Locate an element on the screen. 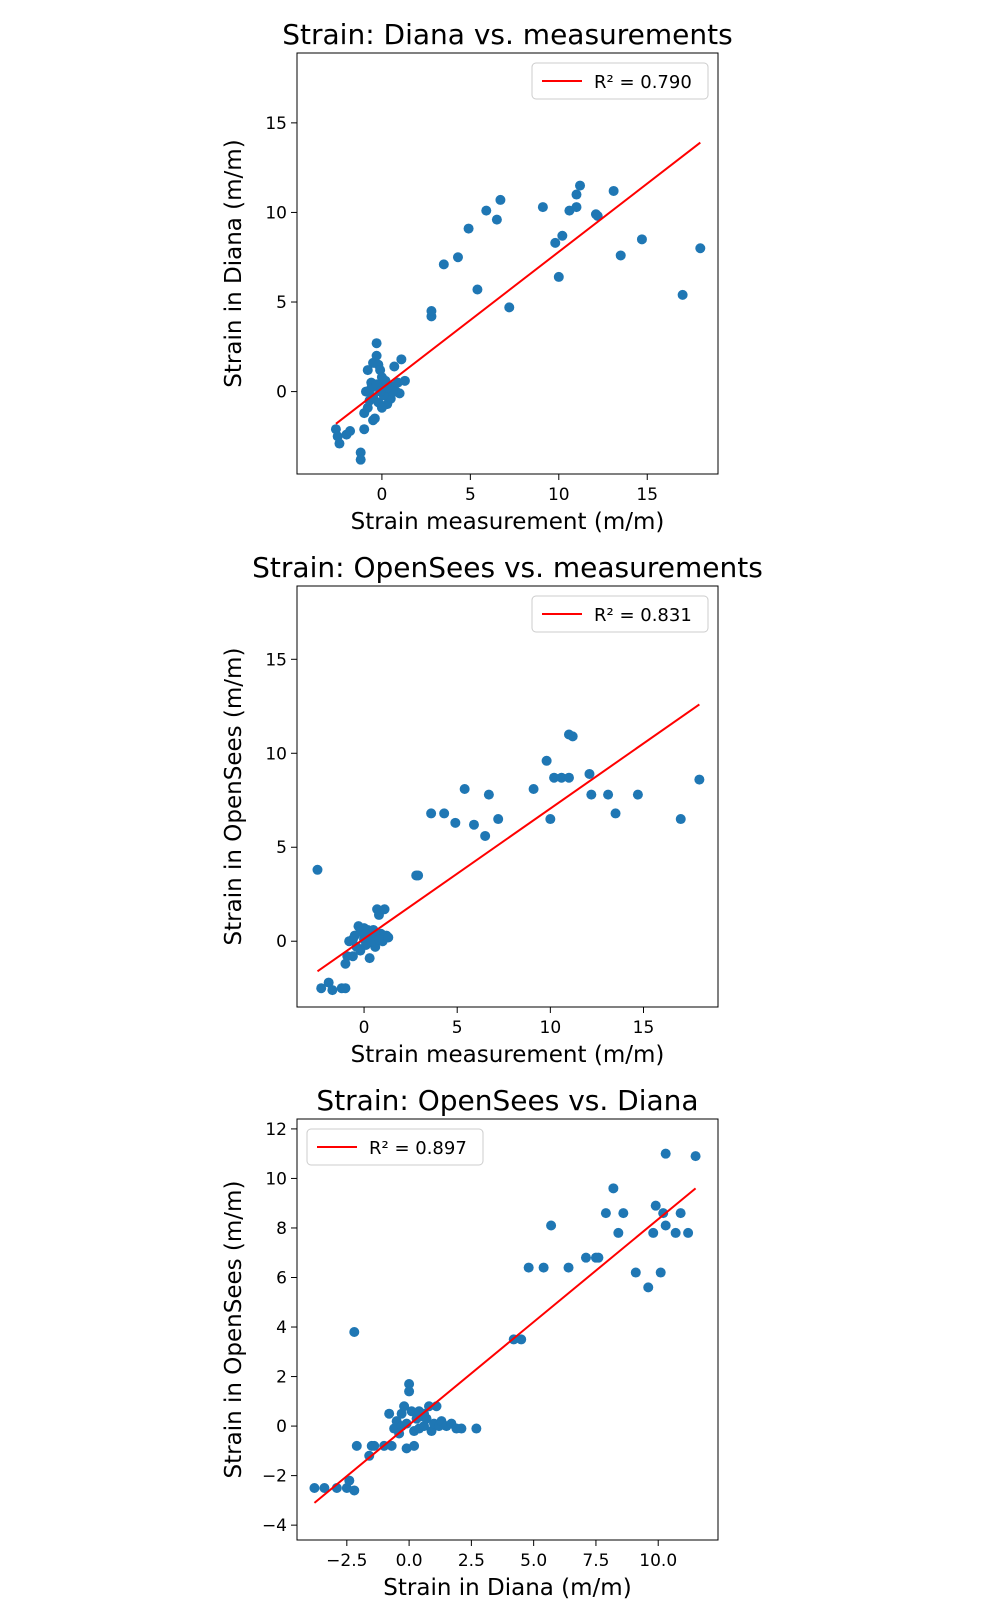 This screenshot has width=1000, height=1600. legend: R² = 0.897 is located at coordinates (395, 1147).